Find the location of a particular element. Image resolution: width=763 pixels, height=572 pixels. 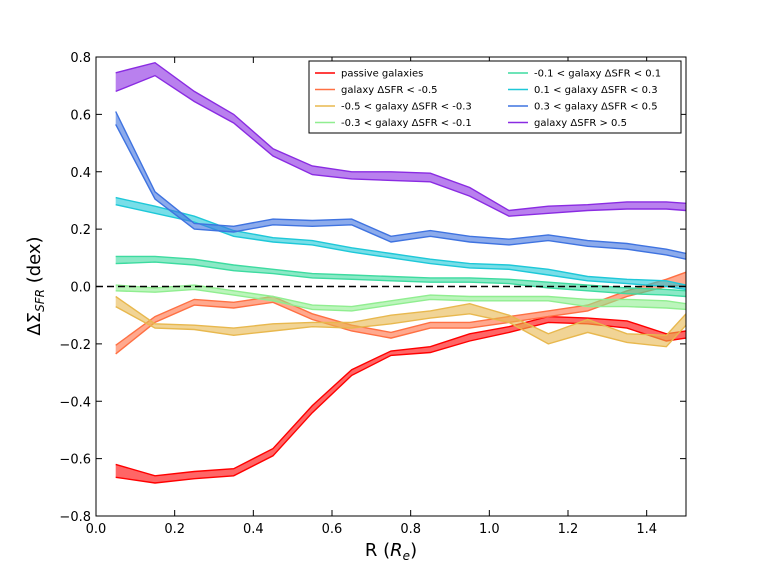

legend-label: passive galaxies is located at coordinates (382, 74).